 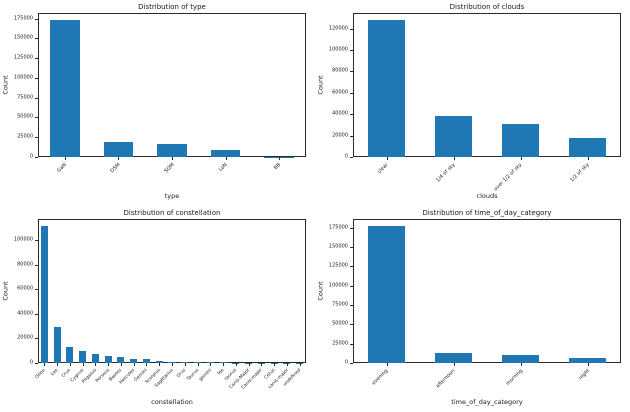 What do you see at coordinates (223, 167) in the screenshot?
I see `x-tick-label-LoN: LoN` at bounding box center [223, 167].